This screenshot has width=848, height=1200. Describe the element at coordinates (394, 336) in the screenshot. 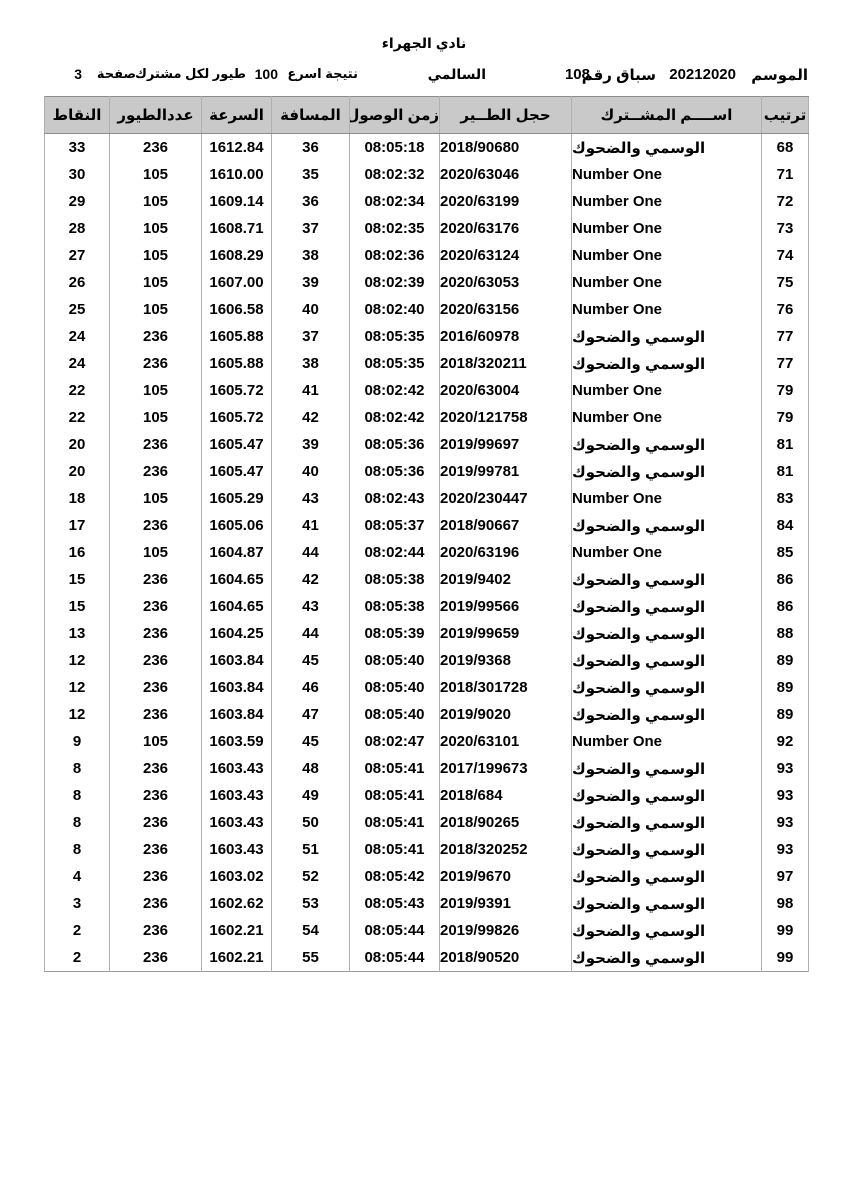

I see `cell-time: 08:05:35` at that location.